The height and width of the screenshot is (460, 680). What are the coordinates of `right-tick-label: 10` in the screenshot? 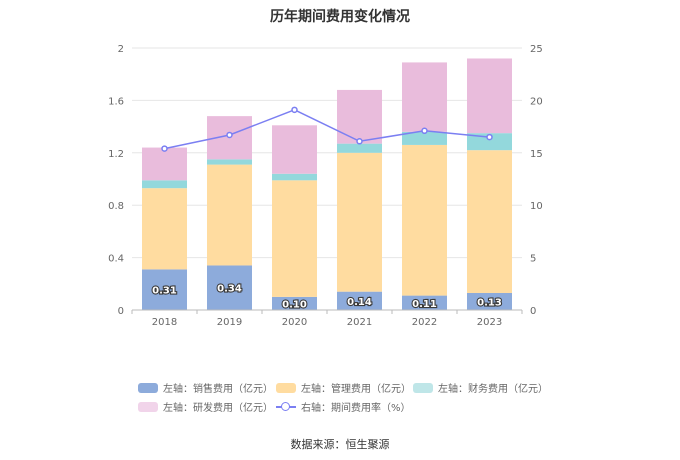 It's located at (536, 206).